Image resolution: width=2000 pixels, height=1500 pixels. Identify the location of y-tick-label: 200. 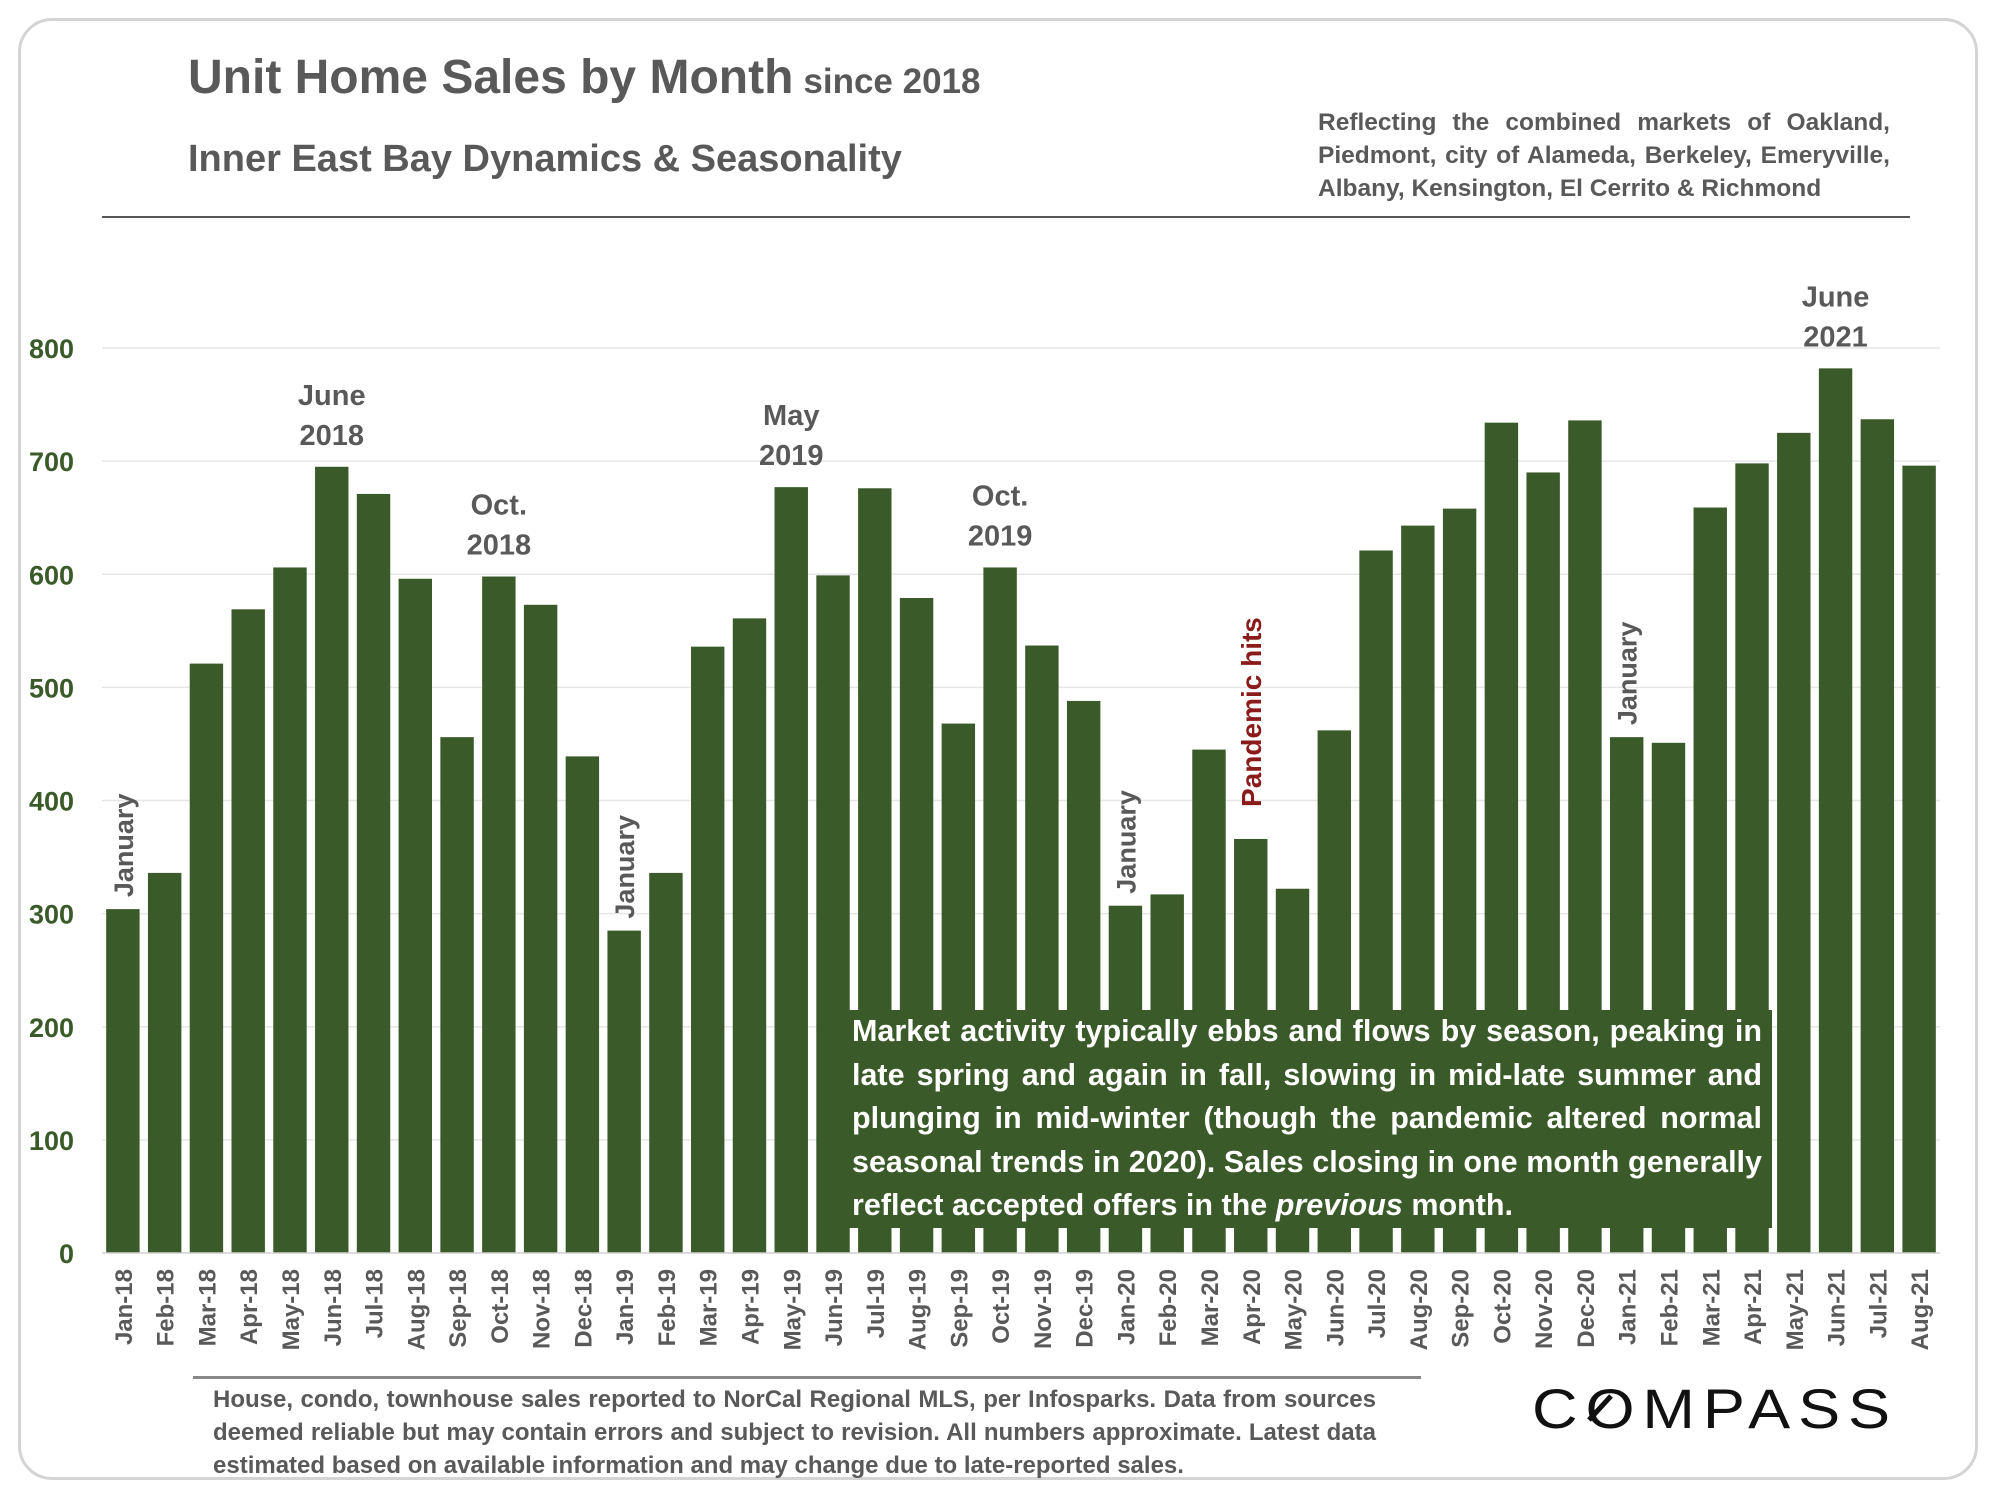
(51, 1028).